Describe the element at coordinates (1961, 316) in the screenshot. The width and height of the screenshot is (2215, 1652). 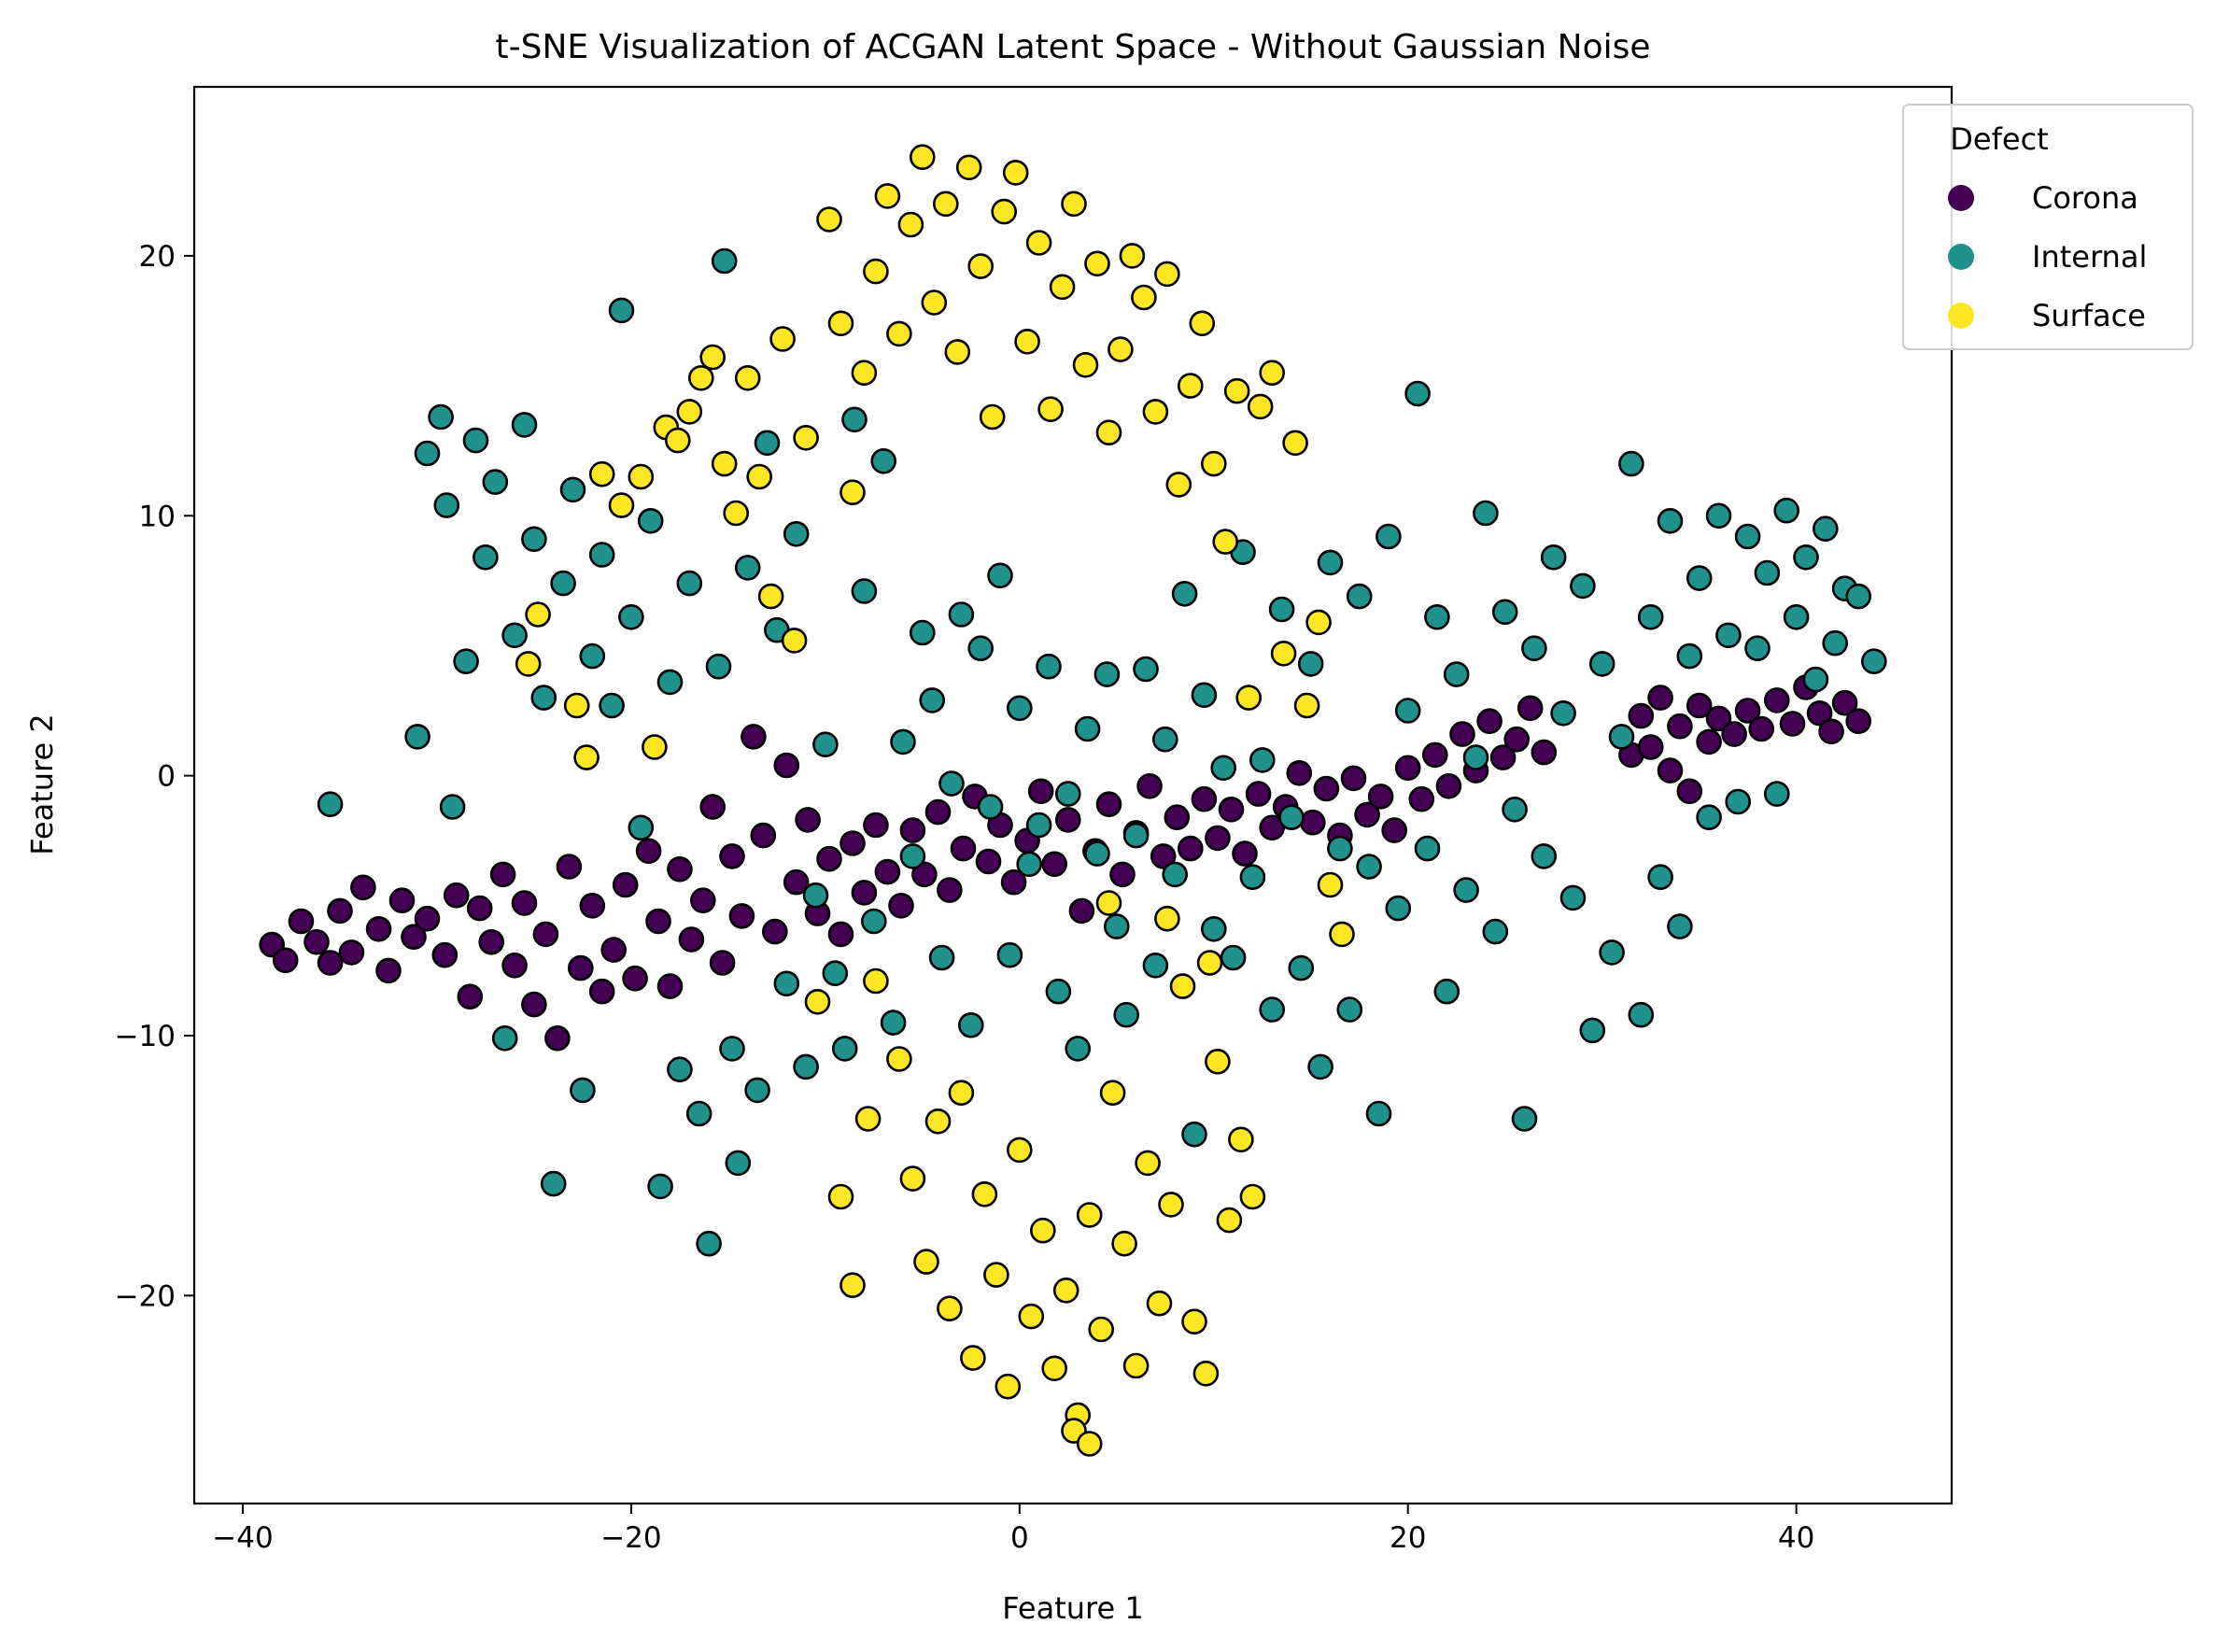
I see `legend-marker-surface` at that location.